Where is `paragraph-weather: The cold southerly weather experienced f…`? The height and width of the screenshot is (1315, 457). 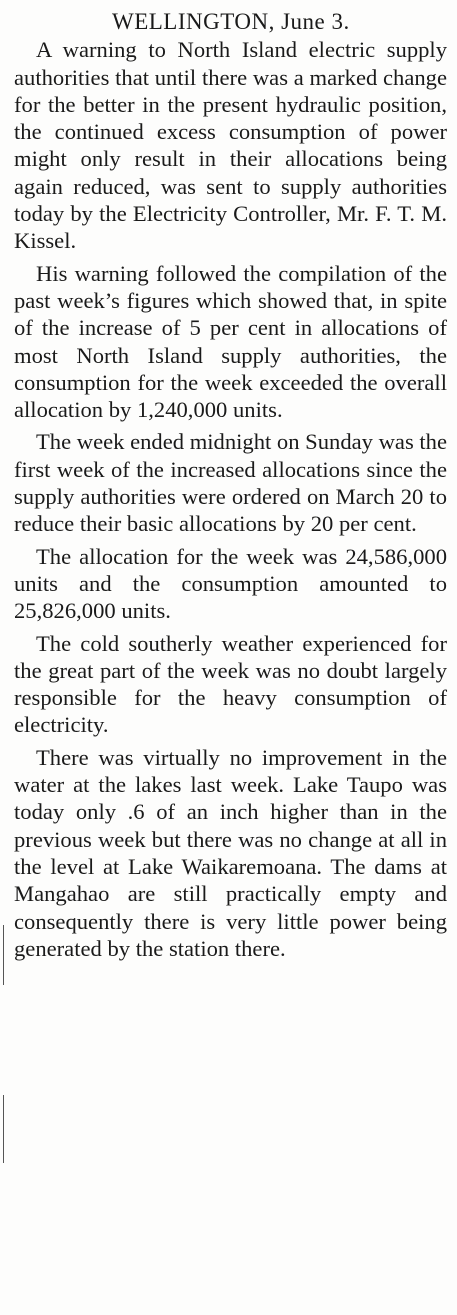
paragraph-weather: The cold southerly weather experienced f… is located at coordinates (230, 684).